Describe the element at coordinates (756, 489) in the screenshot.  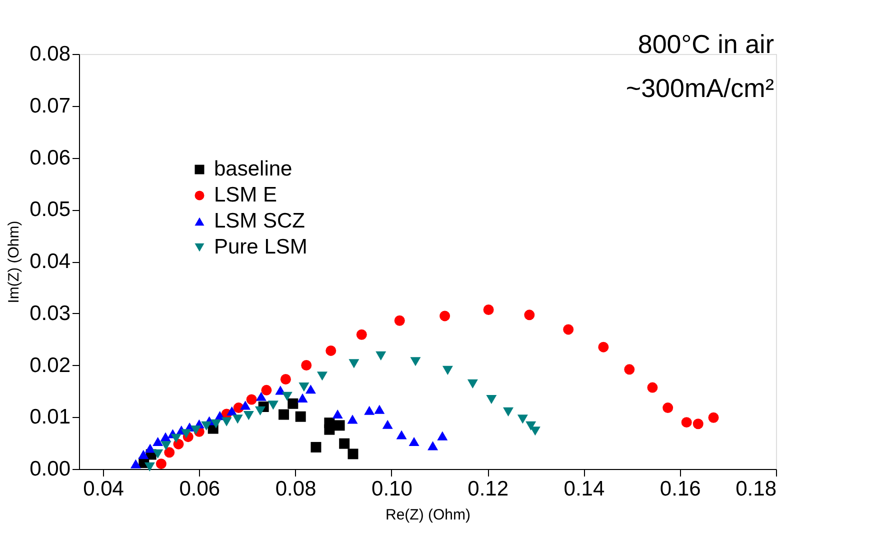
I see `x-tick-label: 0.18` at that location.